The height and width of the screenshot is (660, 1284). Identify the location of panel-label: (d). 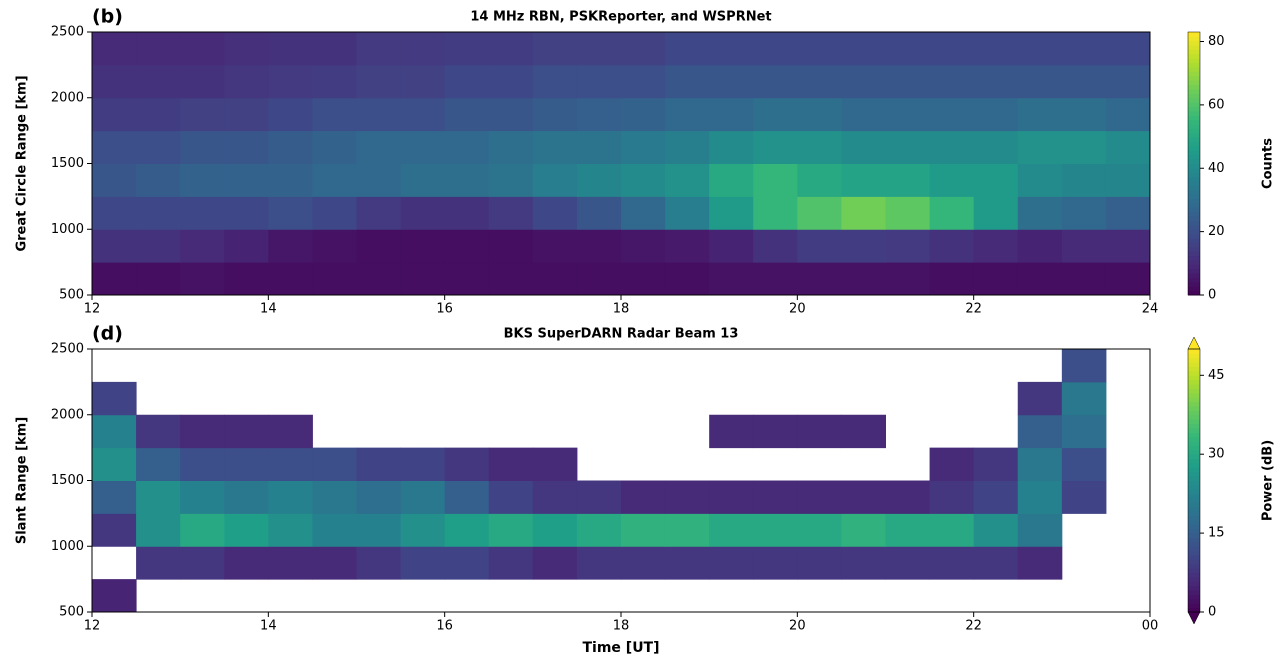
(107, 334).